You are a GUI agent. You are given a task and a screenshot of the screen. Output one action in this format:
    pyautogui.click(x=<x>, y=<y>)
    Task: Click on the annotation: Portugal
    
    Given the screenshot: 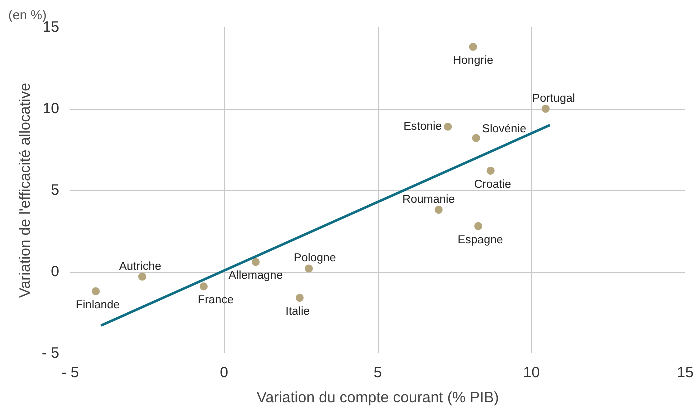 What is the action you would take?
    pyautogui.click(x=554, y=99)
    